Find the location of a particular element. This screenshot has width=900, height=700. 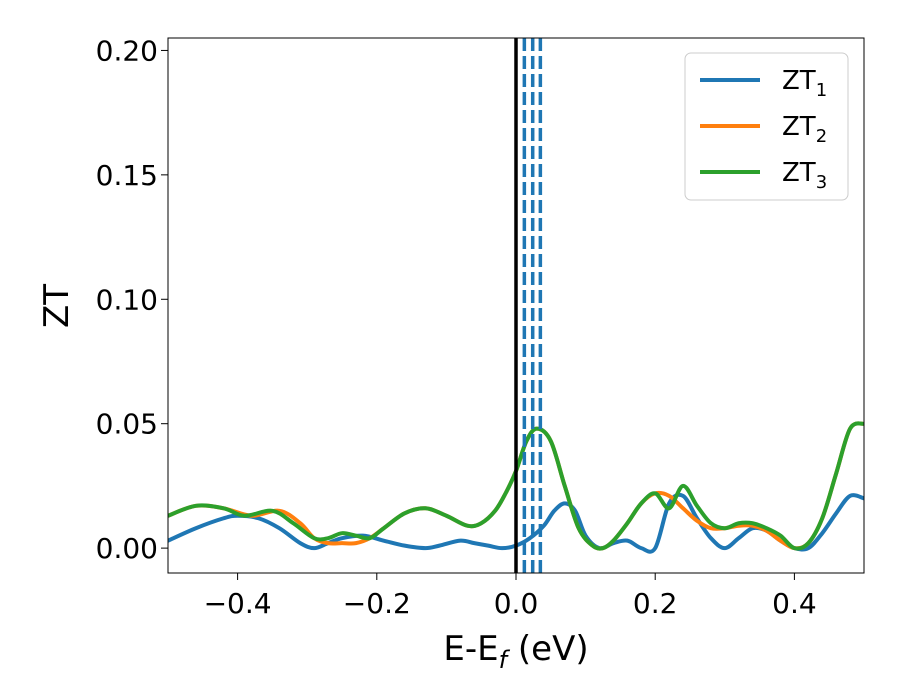

y-tick-label: 0.10 is located at coordinates (127, 299).